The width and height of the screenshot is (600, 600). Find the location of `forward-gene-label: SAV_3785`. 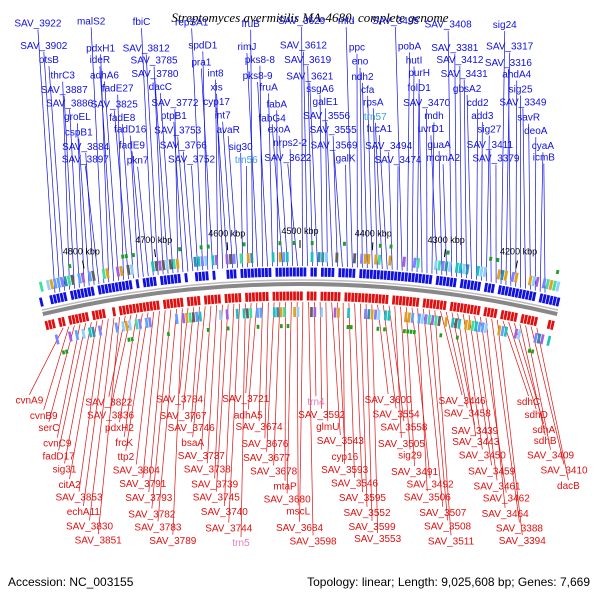

forward-gene-label: SAV_3785 is located at coordinates (155, 61).